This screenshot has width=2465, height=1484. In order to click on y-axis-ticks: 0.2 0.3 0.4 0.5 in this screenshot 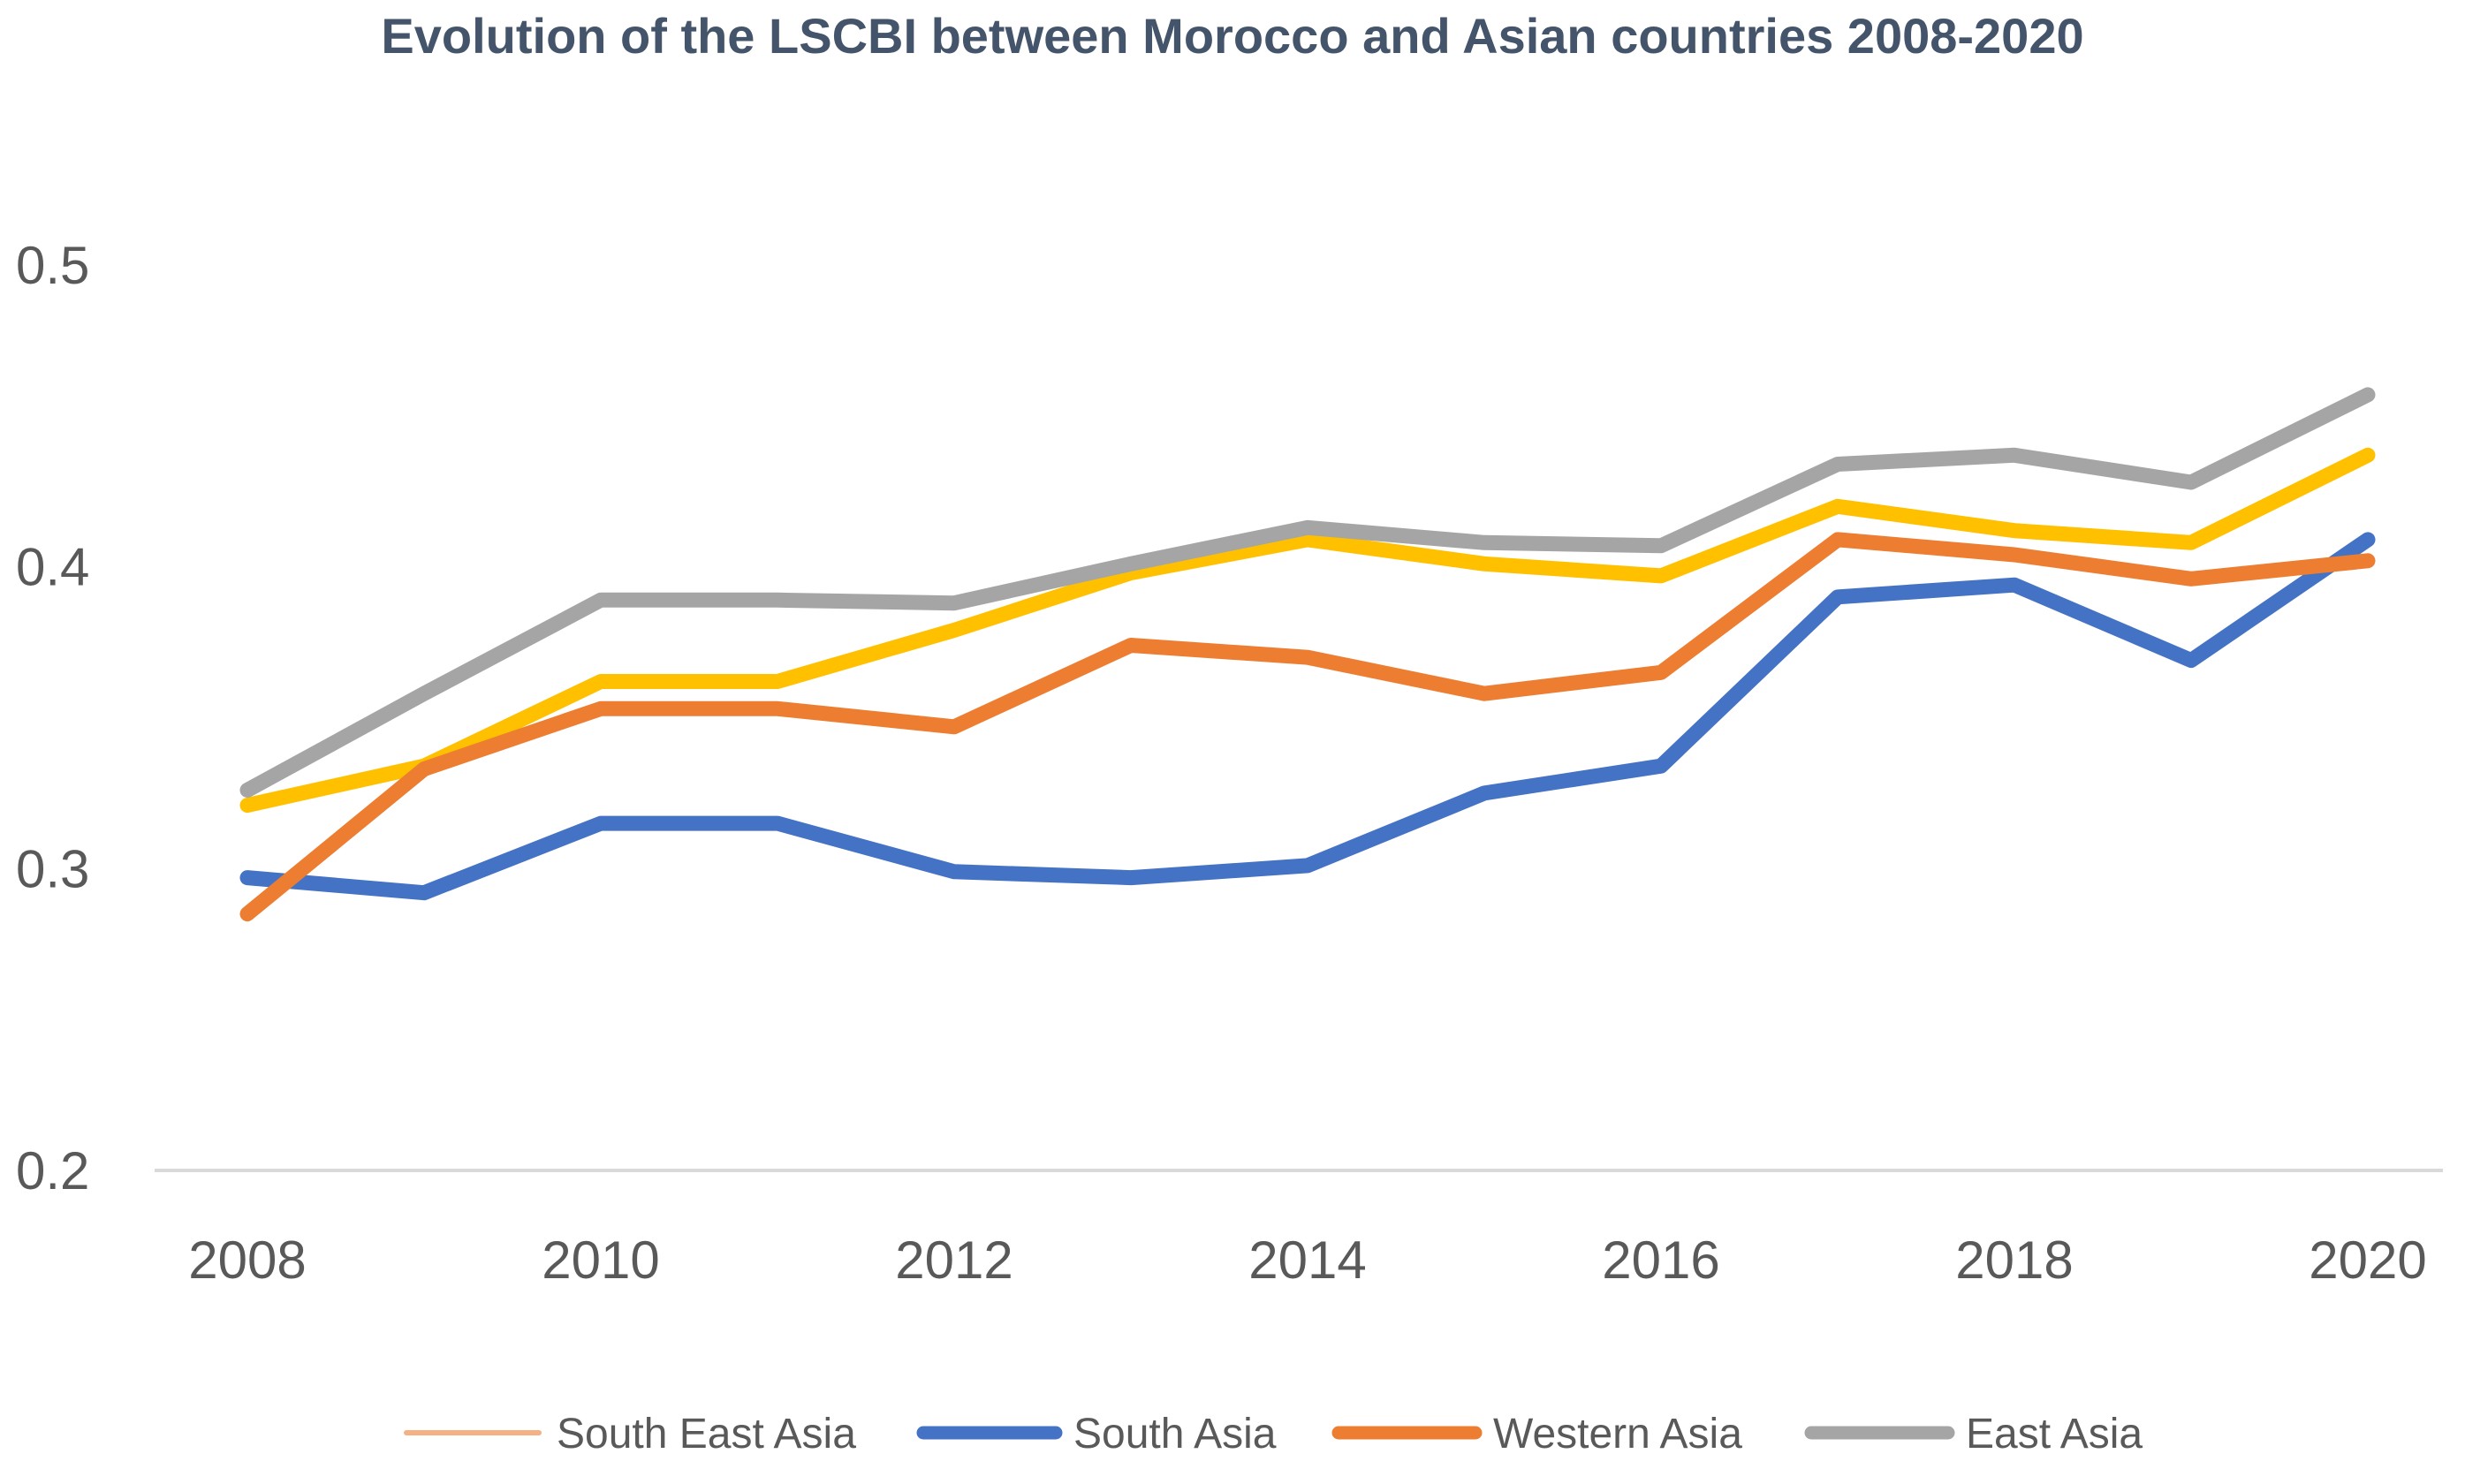, I will do `click(52, 718)`.